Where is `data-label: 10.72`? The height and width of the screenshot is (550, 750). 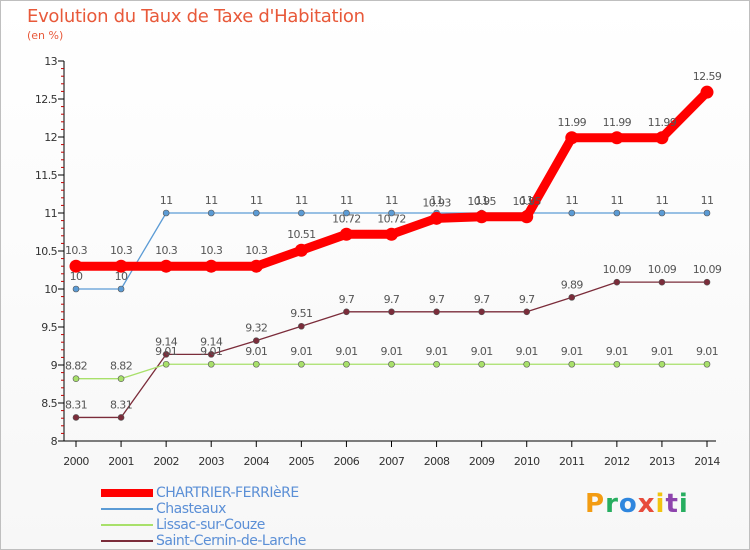
data-label: 10.72 is located at coordinates (391, 218).